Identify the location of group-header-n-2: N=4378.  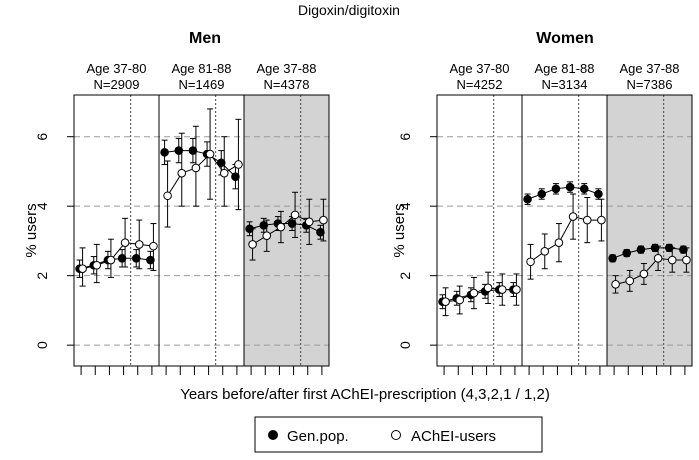
(287, 84).